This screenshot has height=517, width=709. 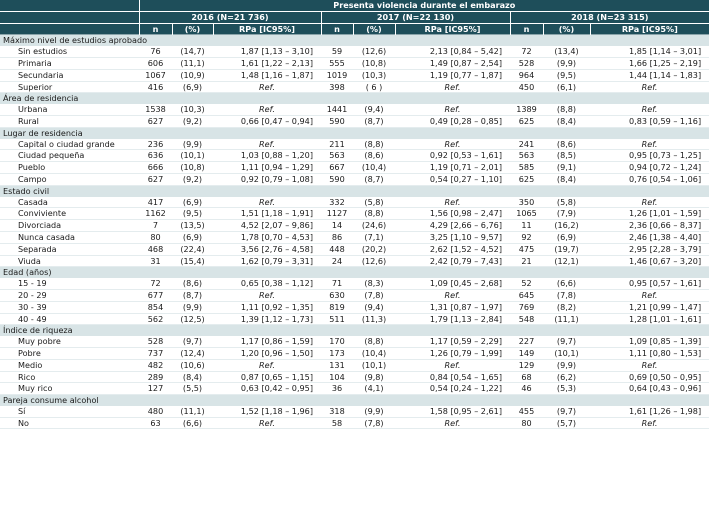 I want to click on cell-percent: (9,2), so click(x=192, y=179).